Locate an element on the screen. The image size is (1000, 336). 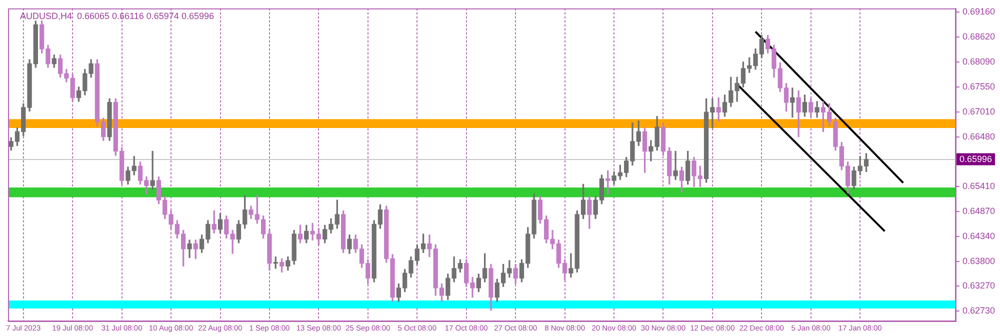
y-tick-label: 0.65410 is located at coordinates (979, 186).